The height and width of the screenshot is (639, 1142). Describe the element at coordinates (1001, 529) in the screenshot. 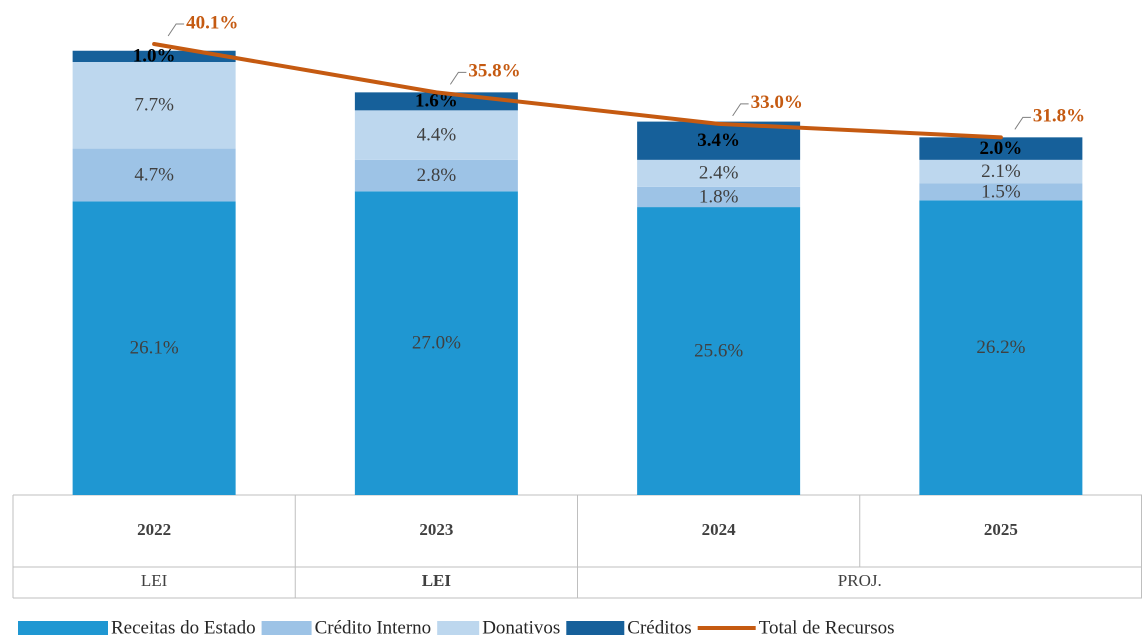

I see `x-tick-label: 2025` at that location.